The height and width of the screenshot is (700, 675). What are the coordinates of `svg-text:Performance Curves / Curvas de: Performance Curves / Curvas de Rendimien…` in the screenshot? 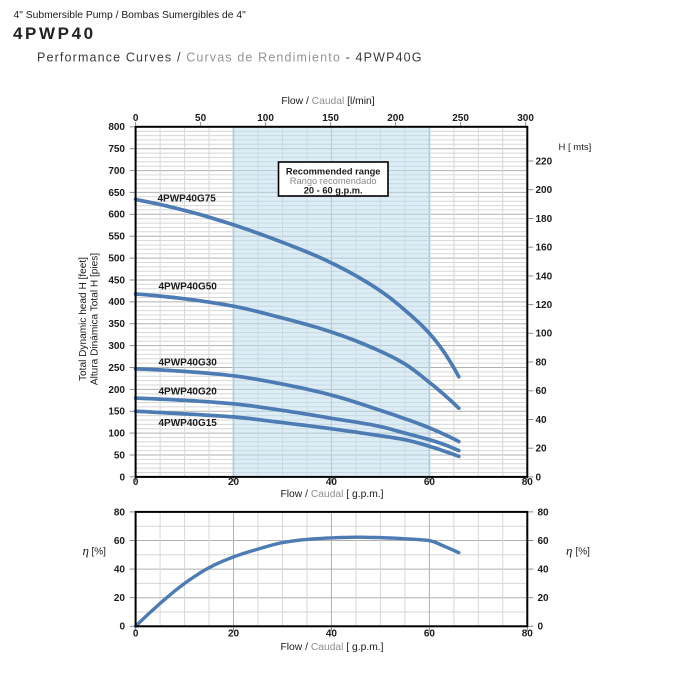 It's located at (230, 57).